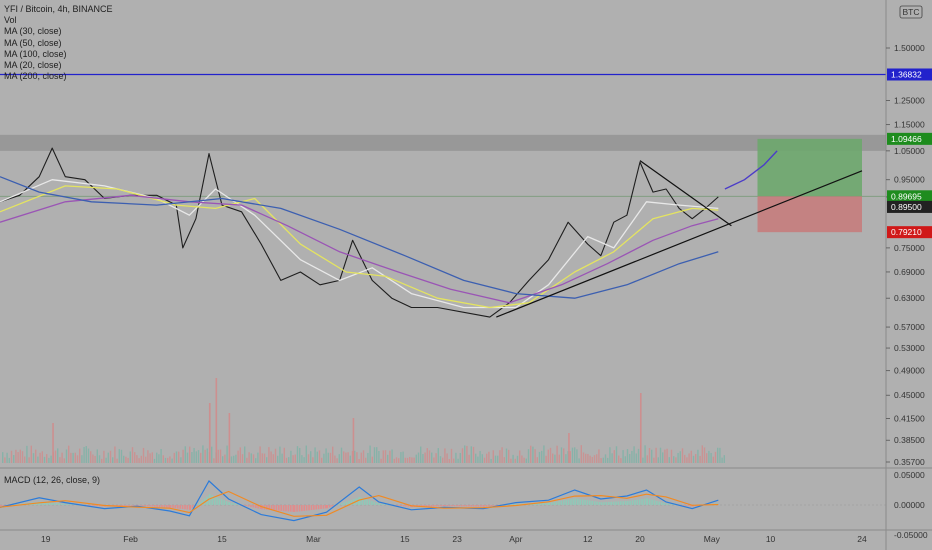  I want to click on legend-ma-30: MA (30, close), so click(33, 31).